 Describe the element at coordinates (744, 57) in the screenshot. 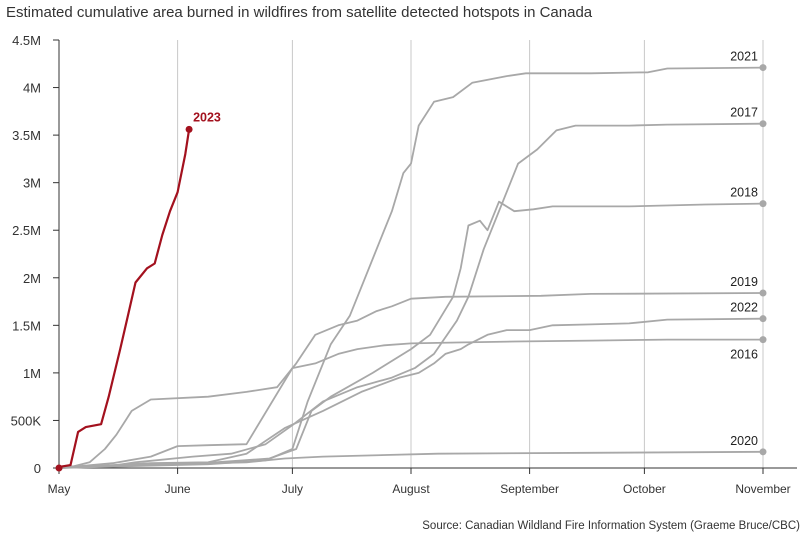

I see `series-label-2021: 2021` at that location.